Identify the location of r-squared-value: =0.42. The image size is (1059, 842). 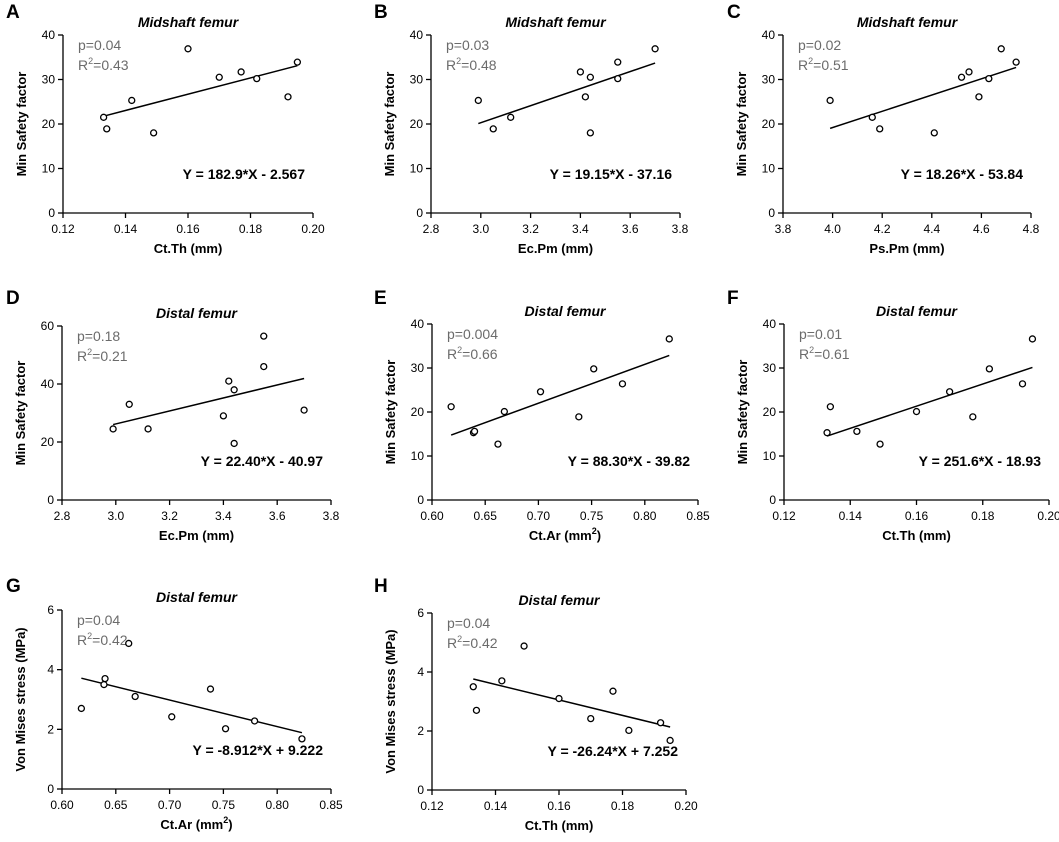
(480, 643).